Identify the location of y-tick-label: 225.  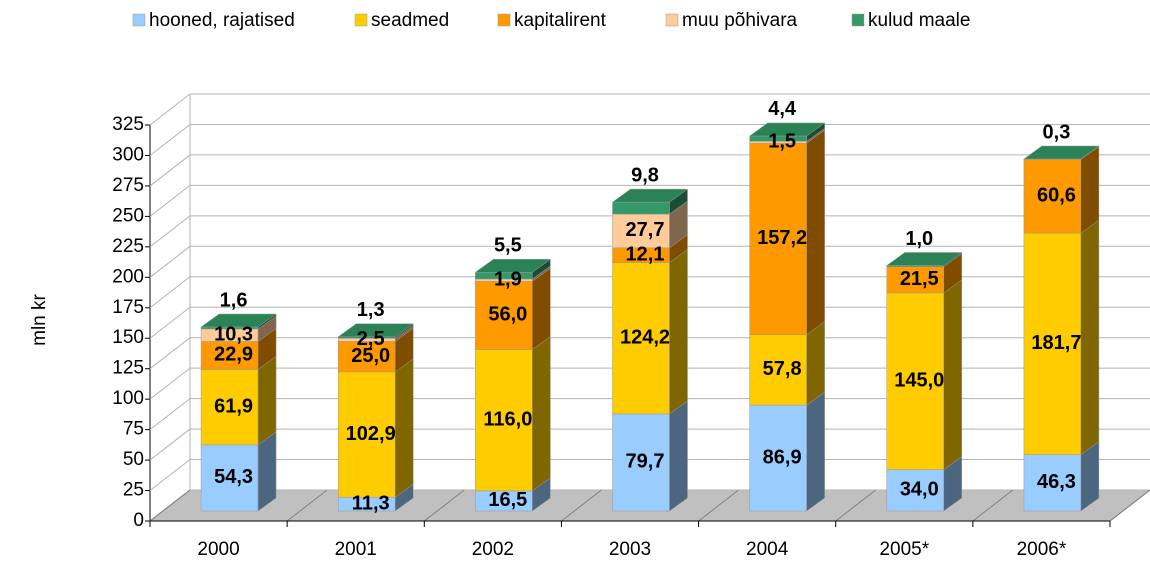
(128, 246).